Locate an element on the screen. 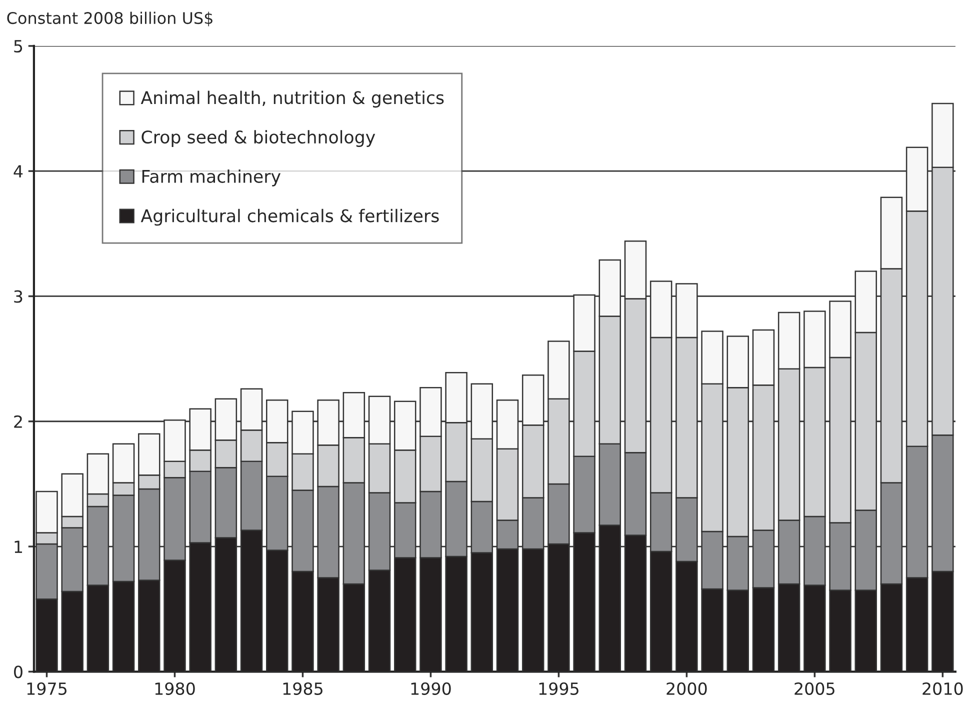 The image size is (970, 707). x-tick-label: 2000 is located at coordinates (686, 688).